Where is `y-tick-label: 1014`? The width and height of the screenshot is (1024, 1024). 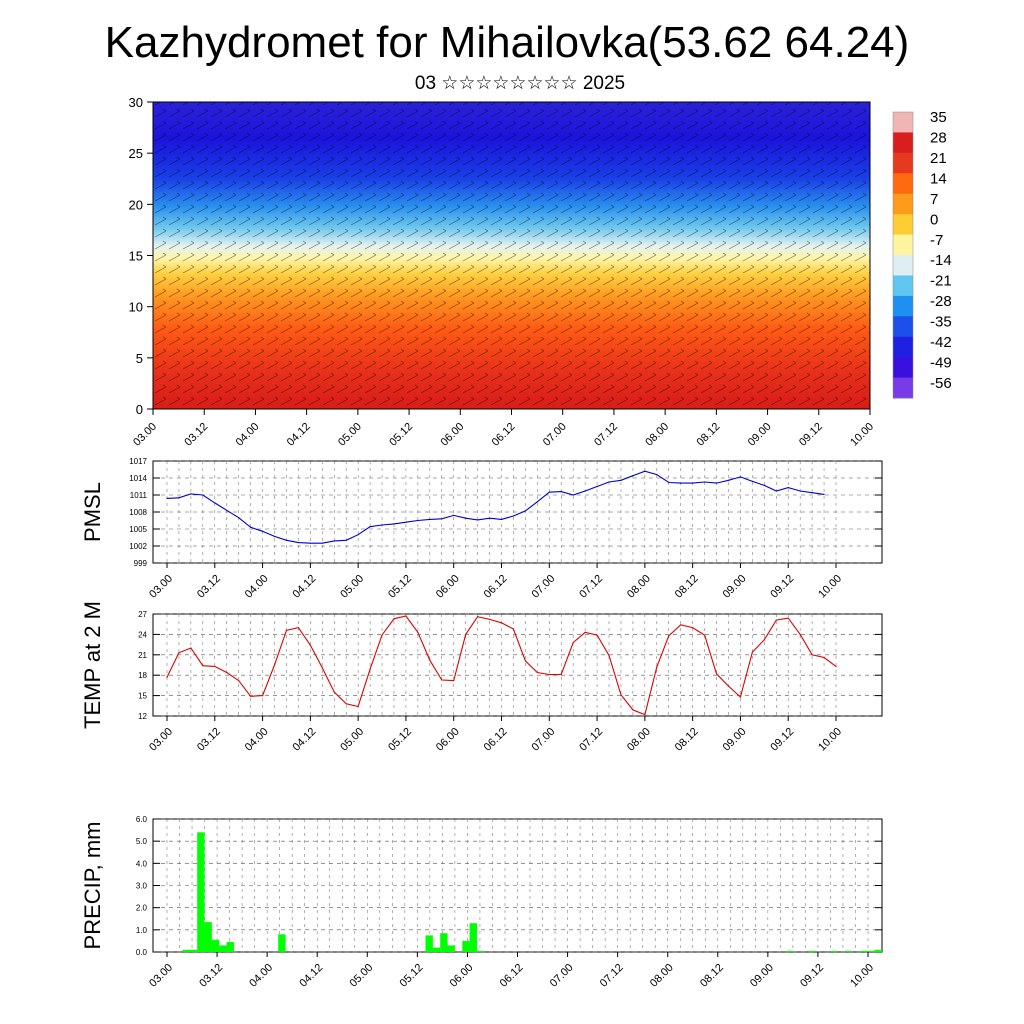 y-tick-label: 1014 is located at coordinates (138, 478).